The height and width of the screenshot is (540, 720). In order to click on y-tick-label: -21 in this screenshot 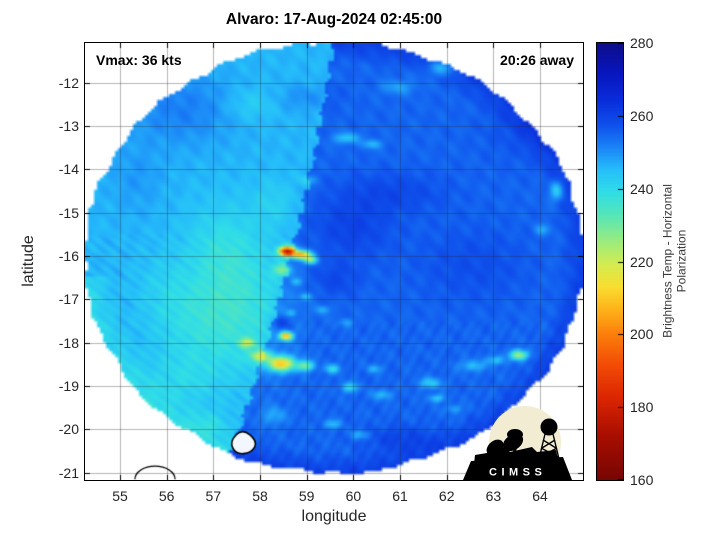, I will do `click(68, 472)`.